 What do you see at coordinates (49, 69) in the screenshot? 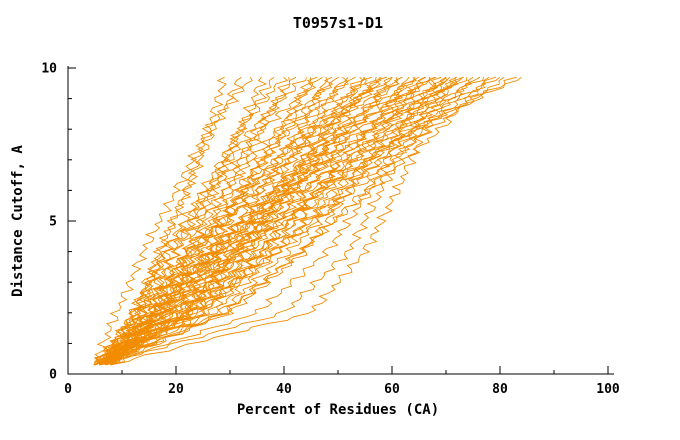
I see `y-tick-label: 10` at bounding box center [49, 69].